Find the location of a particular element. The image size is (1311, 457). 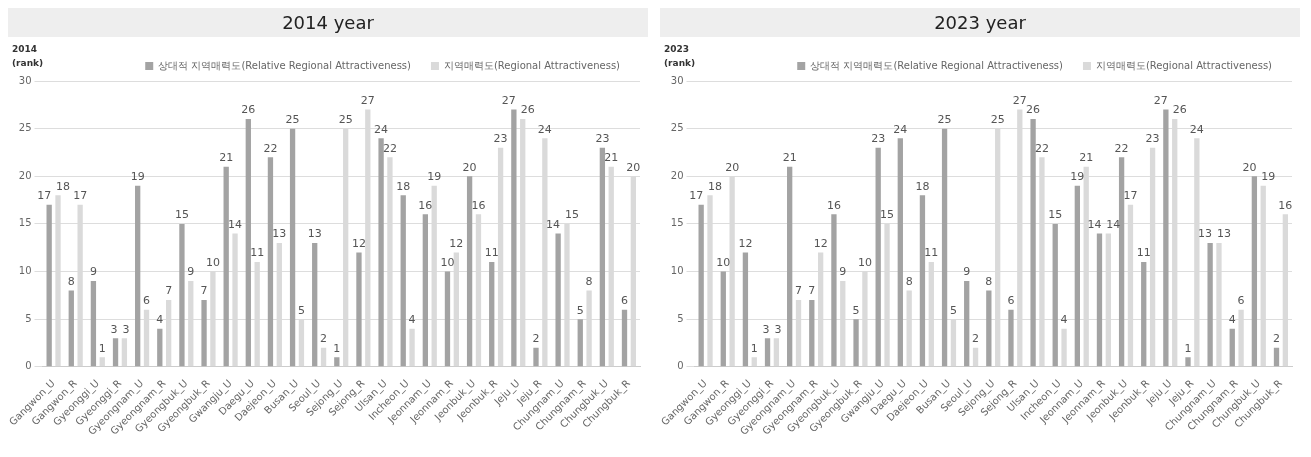

legend-label: 지역매력도(Regional Attractiveness) is located at coordinates (1184, 65).